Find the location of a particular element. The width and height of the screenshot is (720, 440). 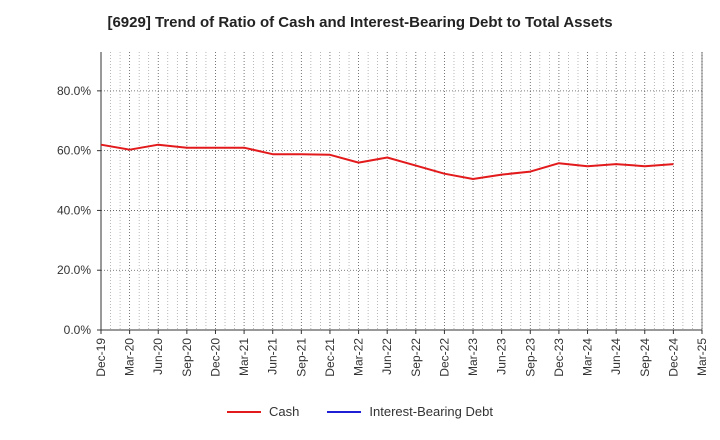

x-tick-label: Jun-23 is located at coordinates (502, 356).